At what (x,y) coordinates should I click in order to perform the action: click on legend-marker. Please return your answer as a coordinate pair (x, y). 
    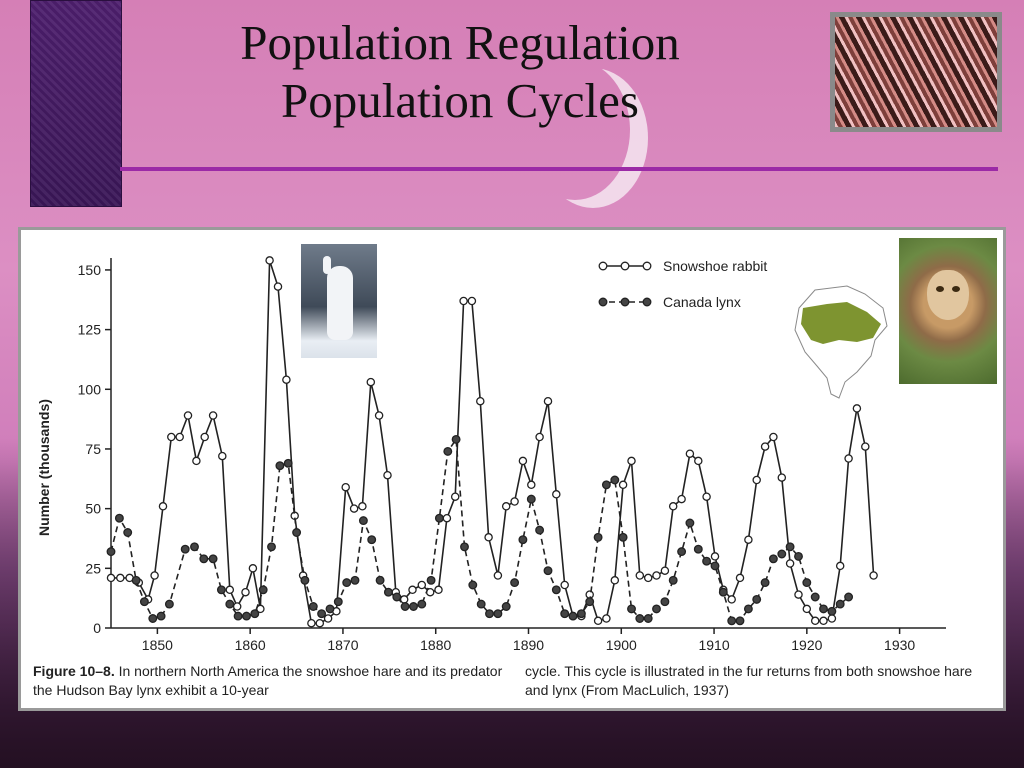
    Looking at the image, I should click on (647, 302).